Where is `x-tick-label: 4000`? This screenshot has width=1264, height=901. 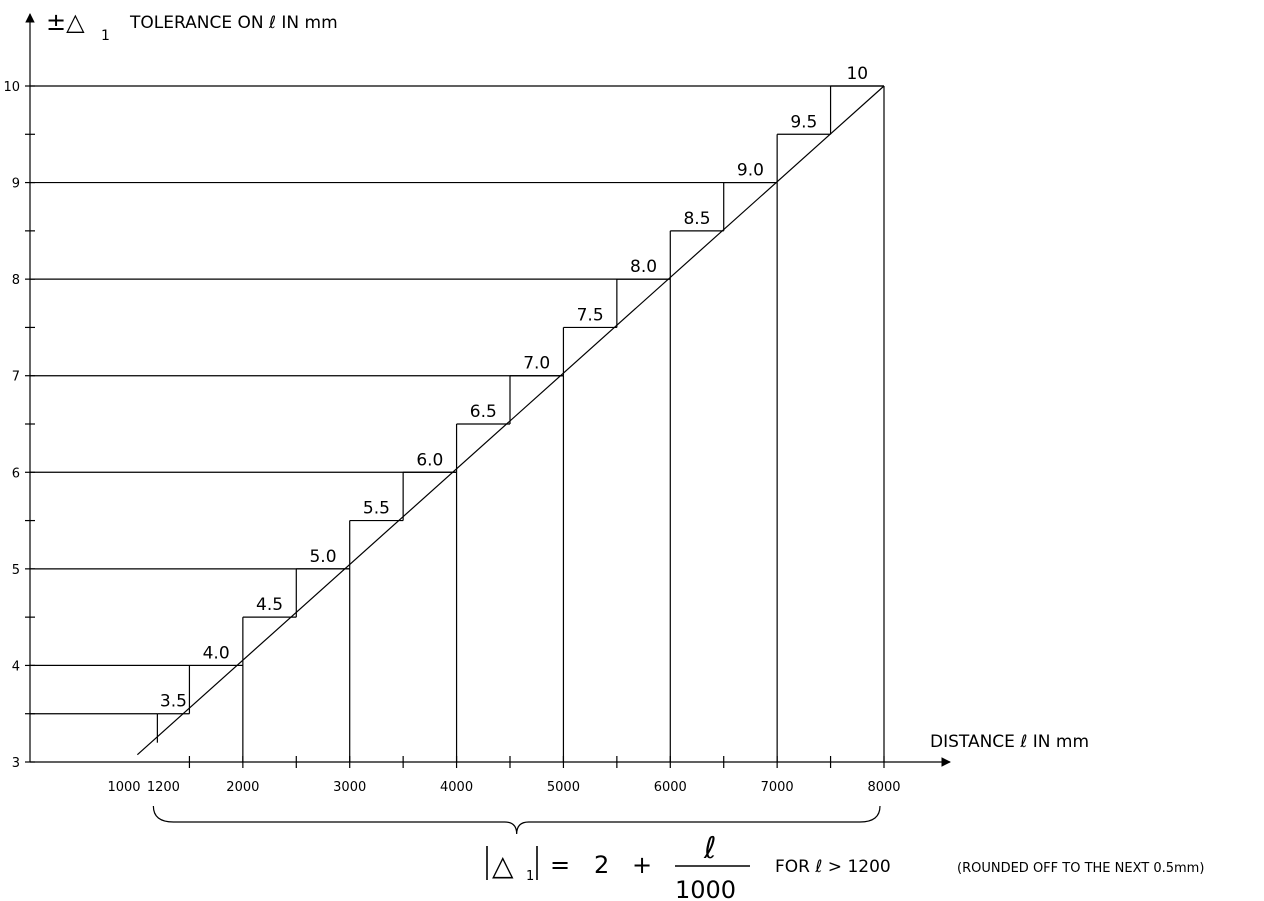 x-tick-label: 4000 is located at coordinates (456, 787).